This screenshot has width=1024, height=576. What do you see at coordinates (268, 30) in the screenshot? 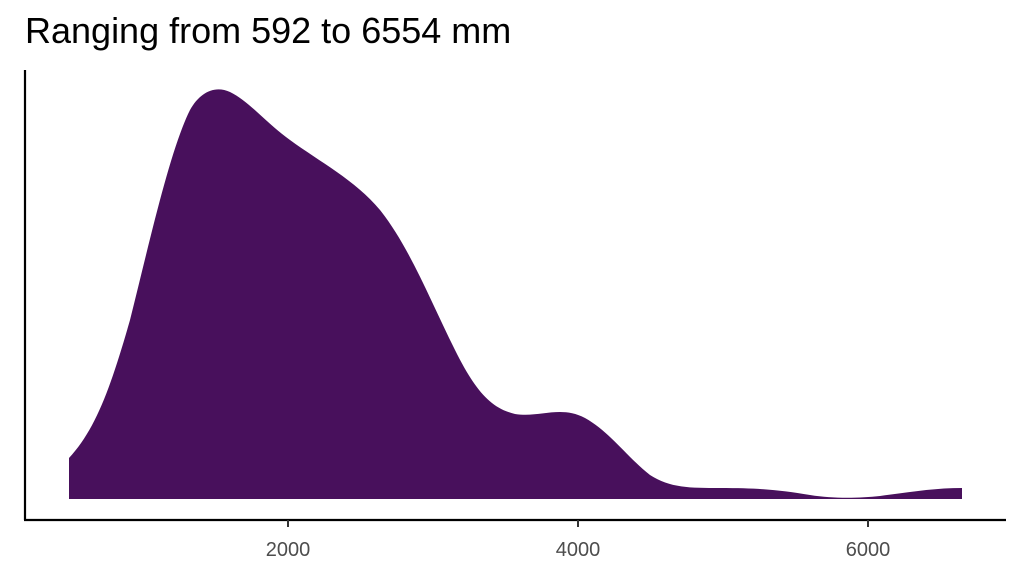
I see `chart-title: Ranging from 592 to 6554 mm` at bounding box center [268, 30].